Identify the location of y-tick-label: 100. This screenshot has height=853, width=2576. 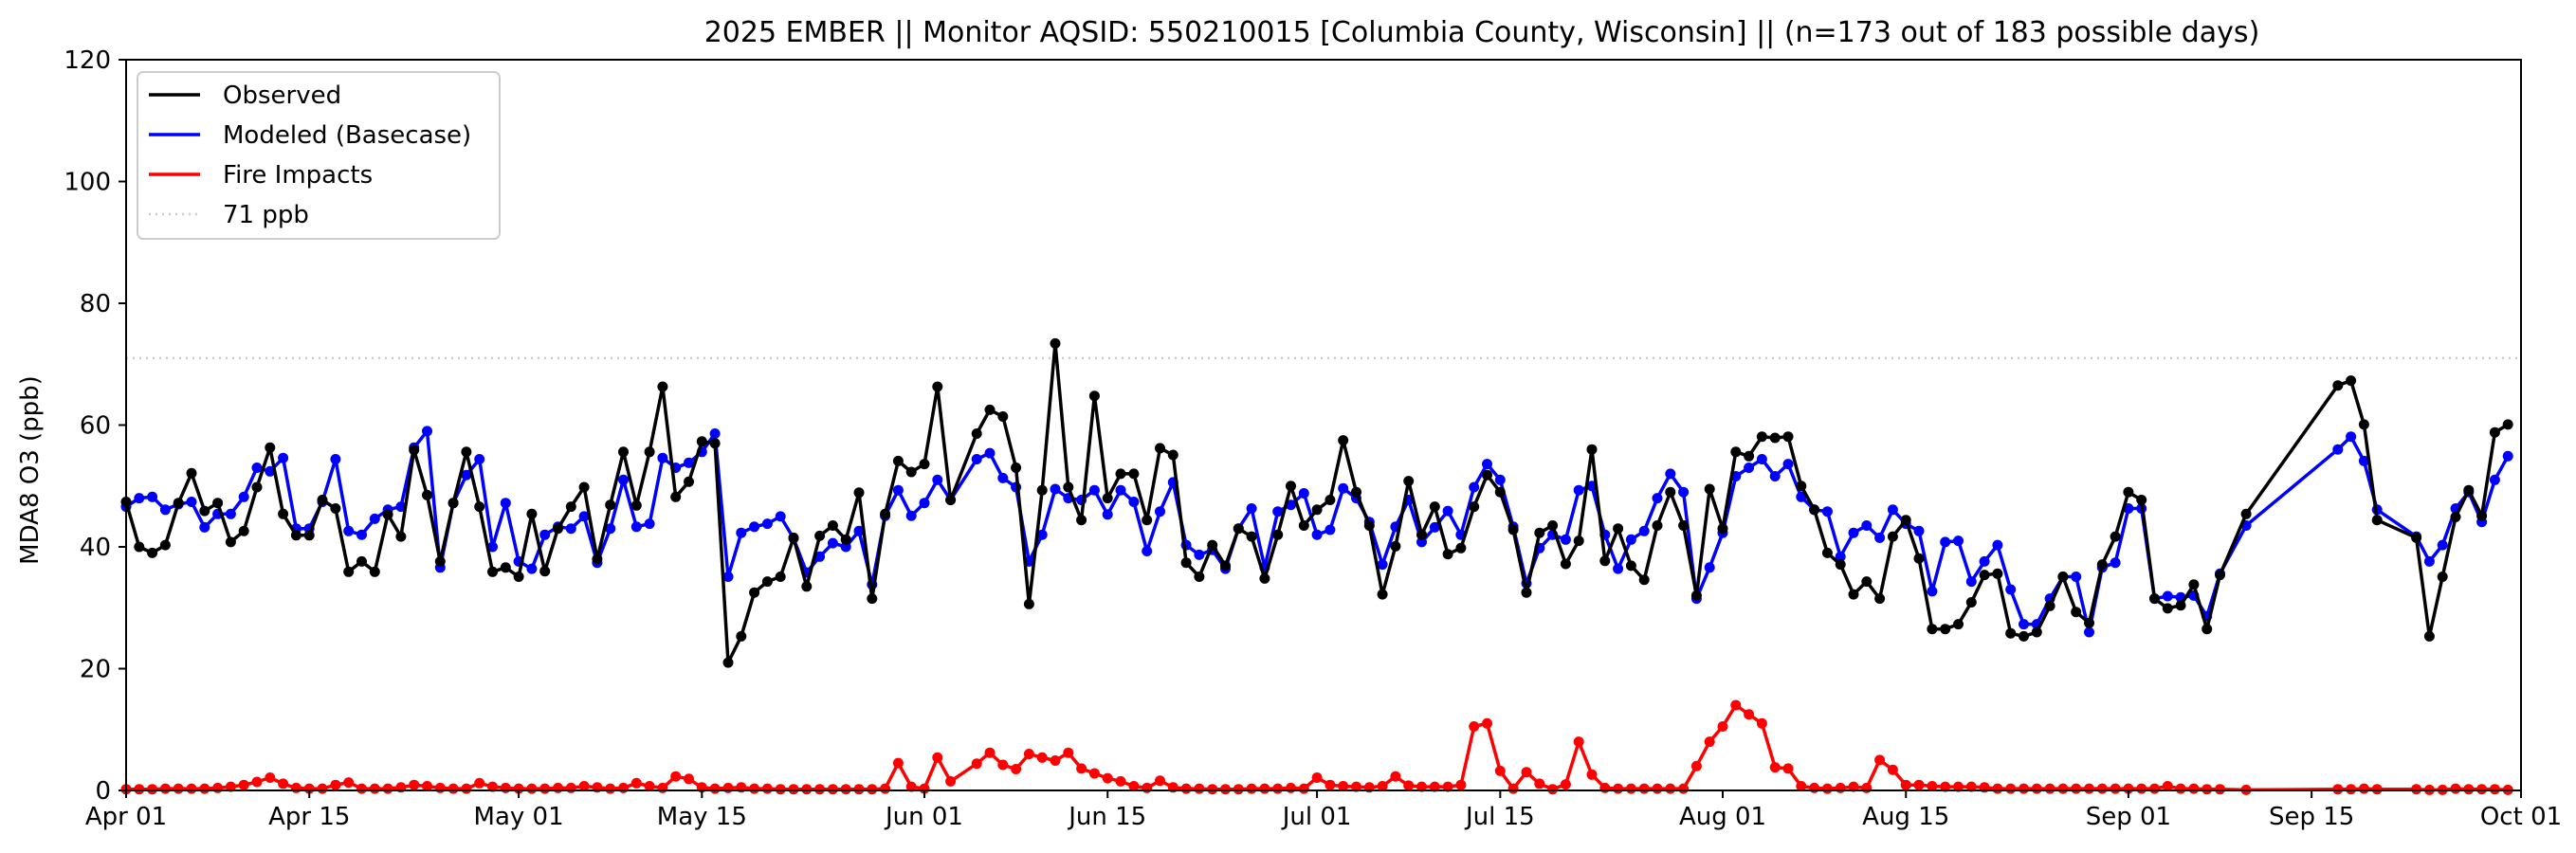
(87, 183).